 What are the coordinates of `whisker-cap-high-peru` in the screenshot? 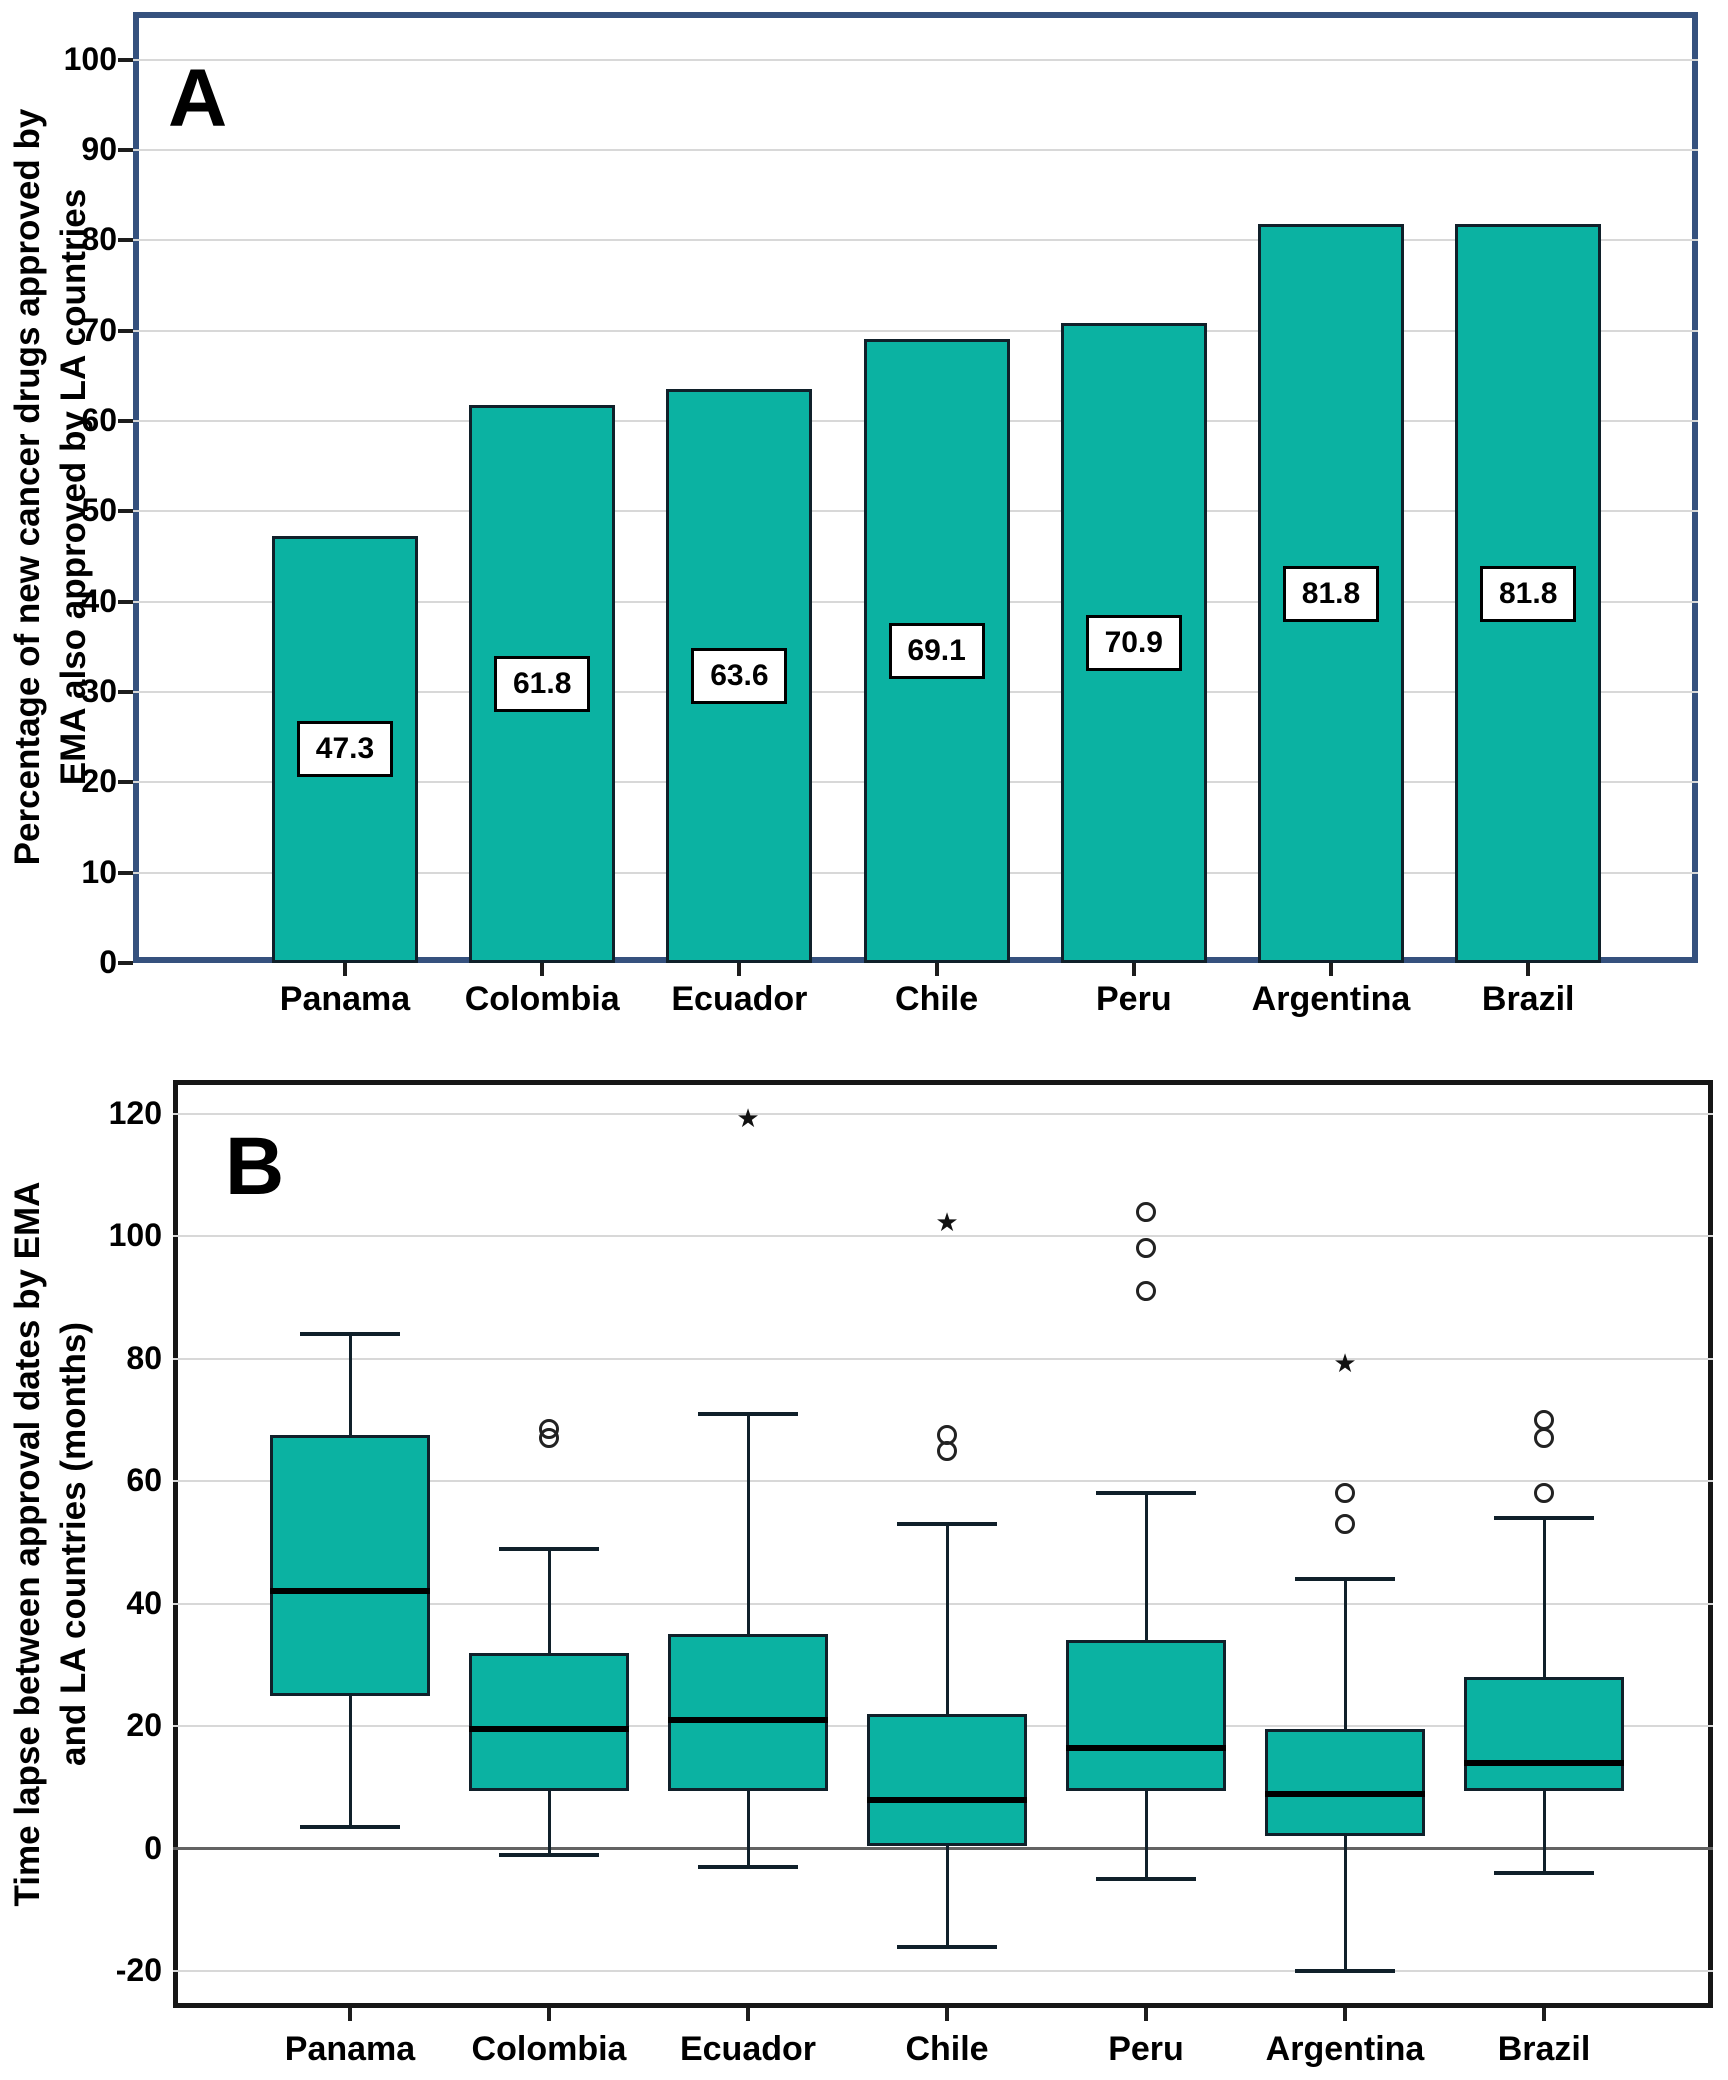 It's located at (1146, 1493).